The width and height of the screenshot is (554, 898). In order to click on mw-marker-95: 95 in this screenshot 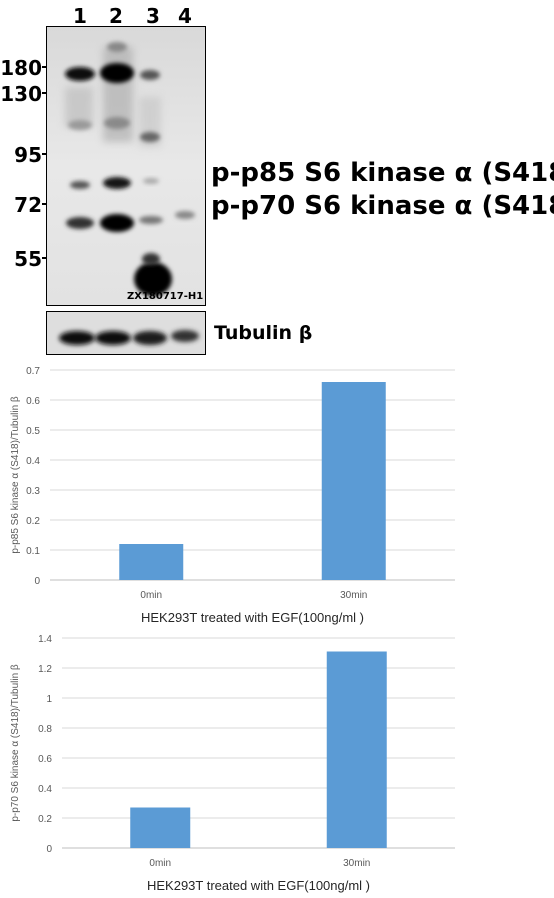, I will do `click(28, 155)`.